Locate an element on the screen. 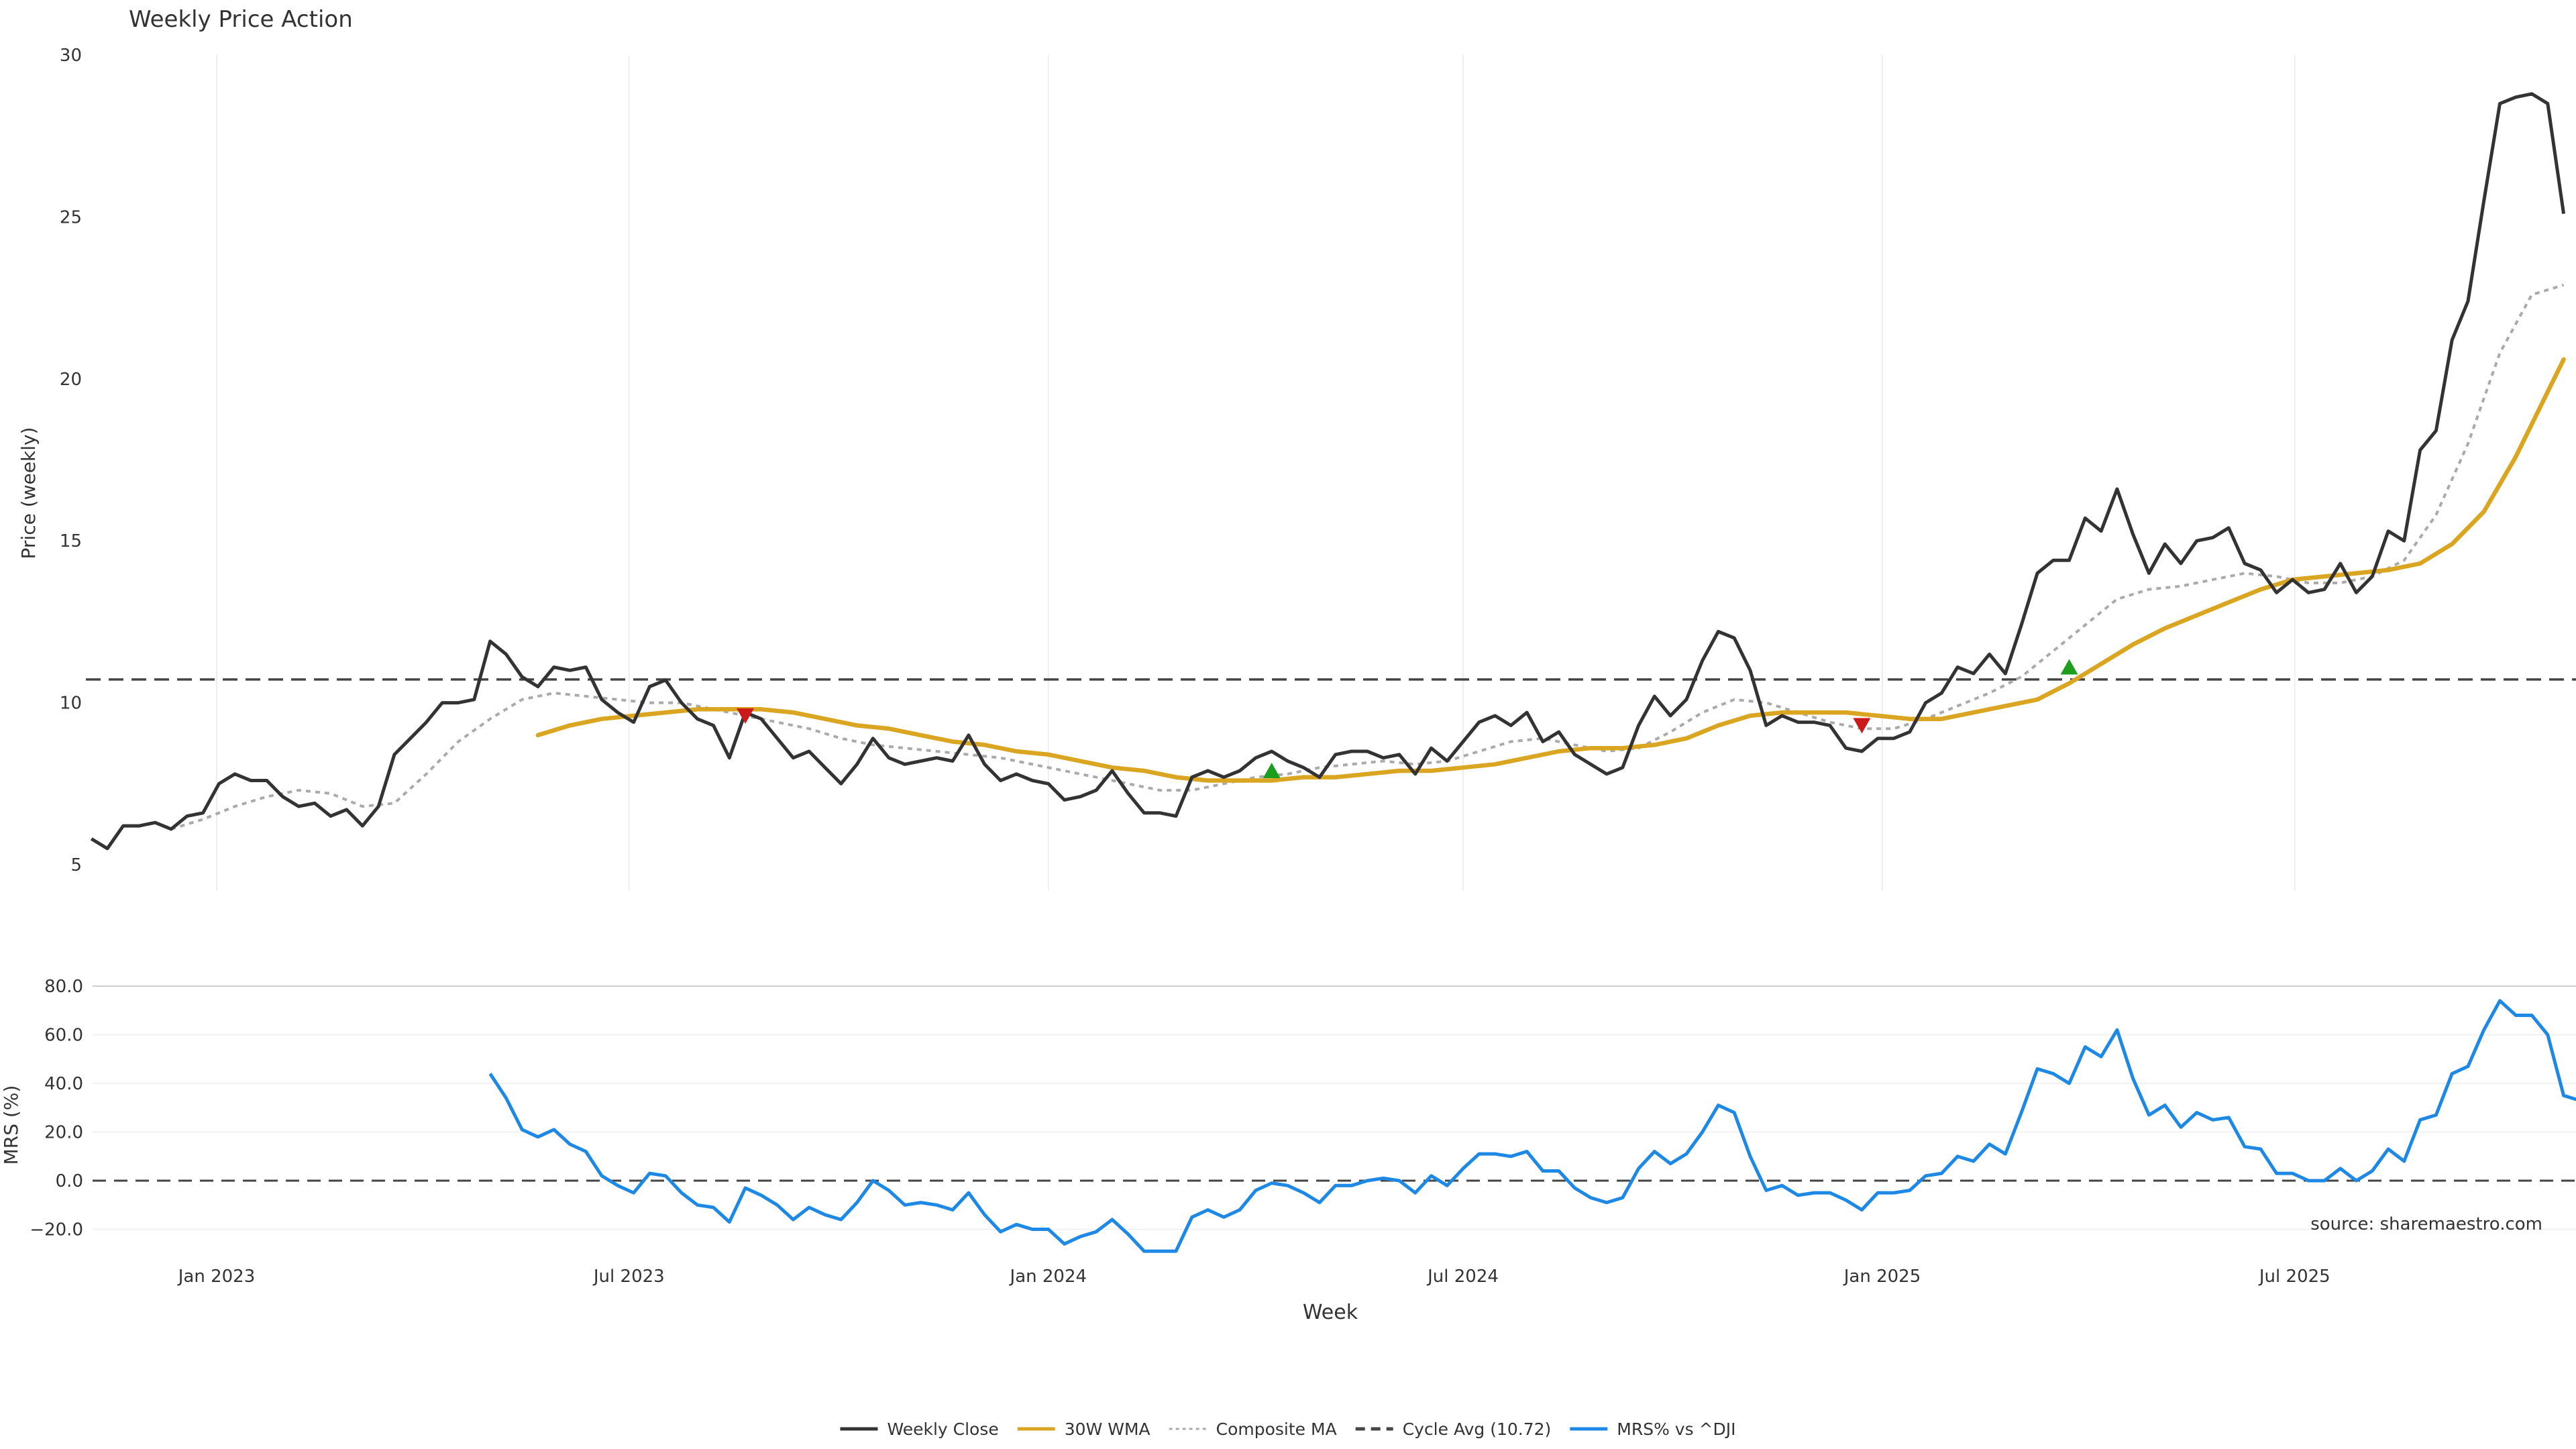  x-tick-3: Jul 2024 is located at coordinates (1462, 1277).